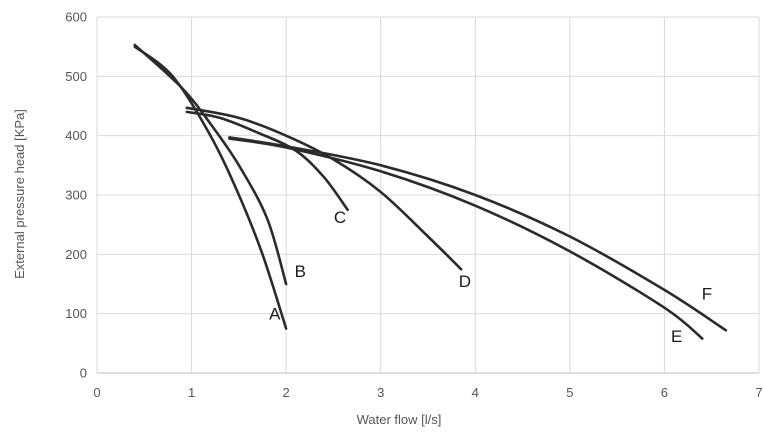 The image size is (763, 432). I want to click on curve-a, so click(210, 187).